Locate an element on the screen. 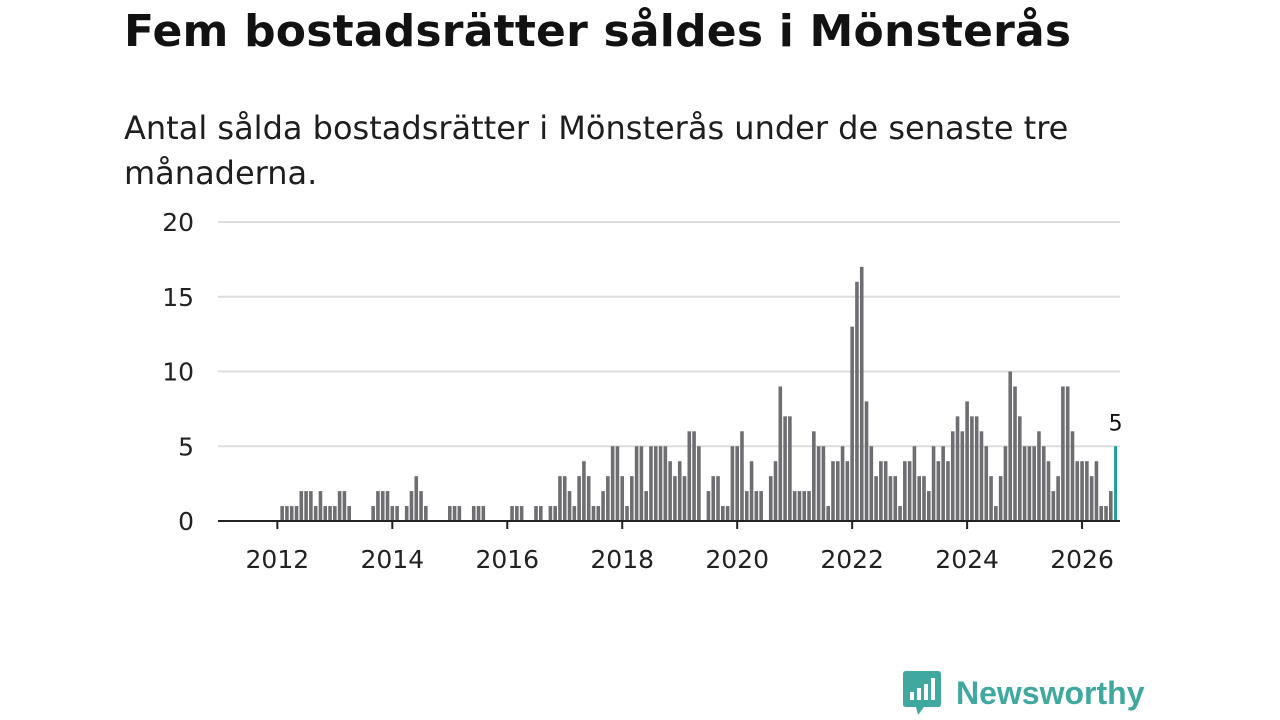 This screenshot has width=1280, height=720. y-tick-label: 0 is located at coordinates (186, 521).